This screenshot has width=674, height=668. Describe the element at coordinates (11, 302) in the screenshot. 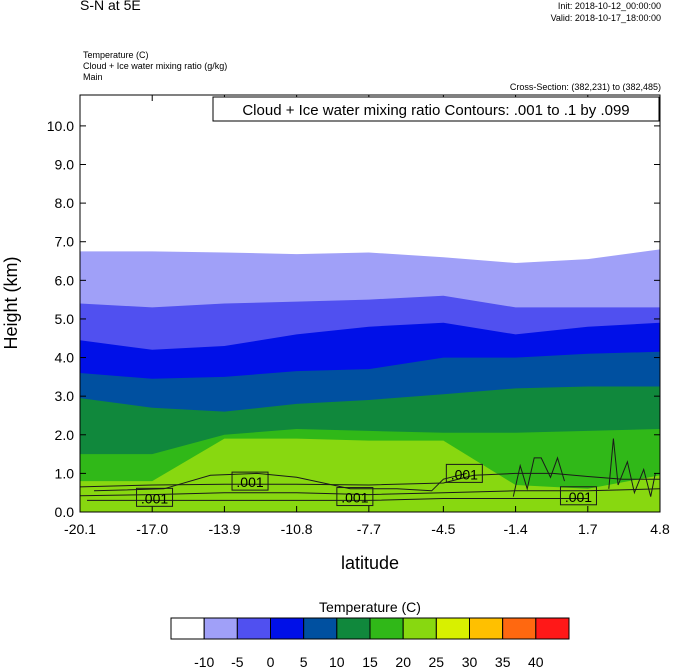

I see `y-axis-title: Height (km)` at that location.